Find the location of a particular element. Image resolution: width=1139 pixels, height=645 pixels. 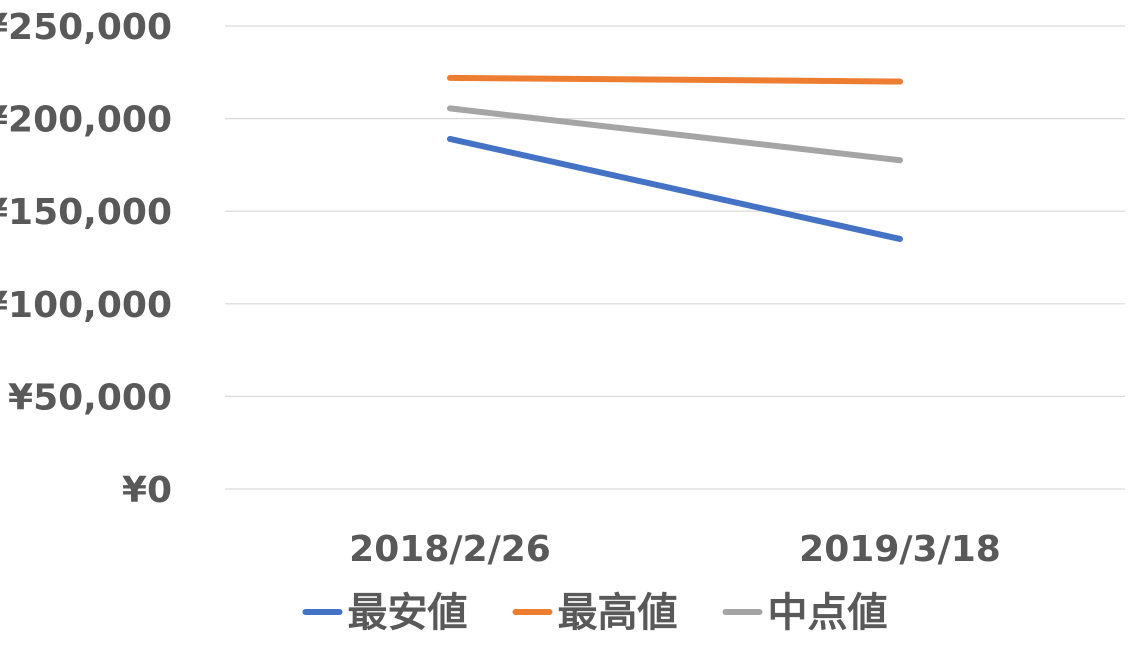

x-tick-label: 2019/3/18 is located at coordinates (900, 549).